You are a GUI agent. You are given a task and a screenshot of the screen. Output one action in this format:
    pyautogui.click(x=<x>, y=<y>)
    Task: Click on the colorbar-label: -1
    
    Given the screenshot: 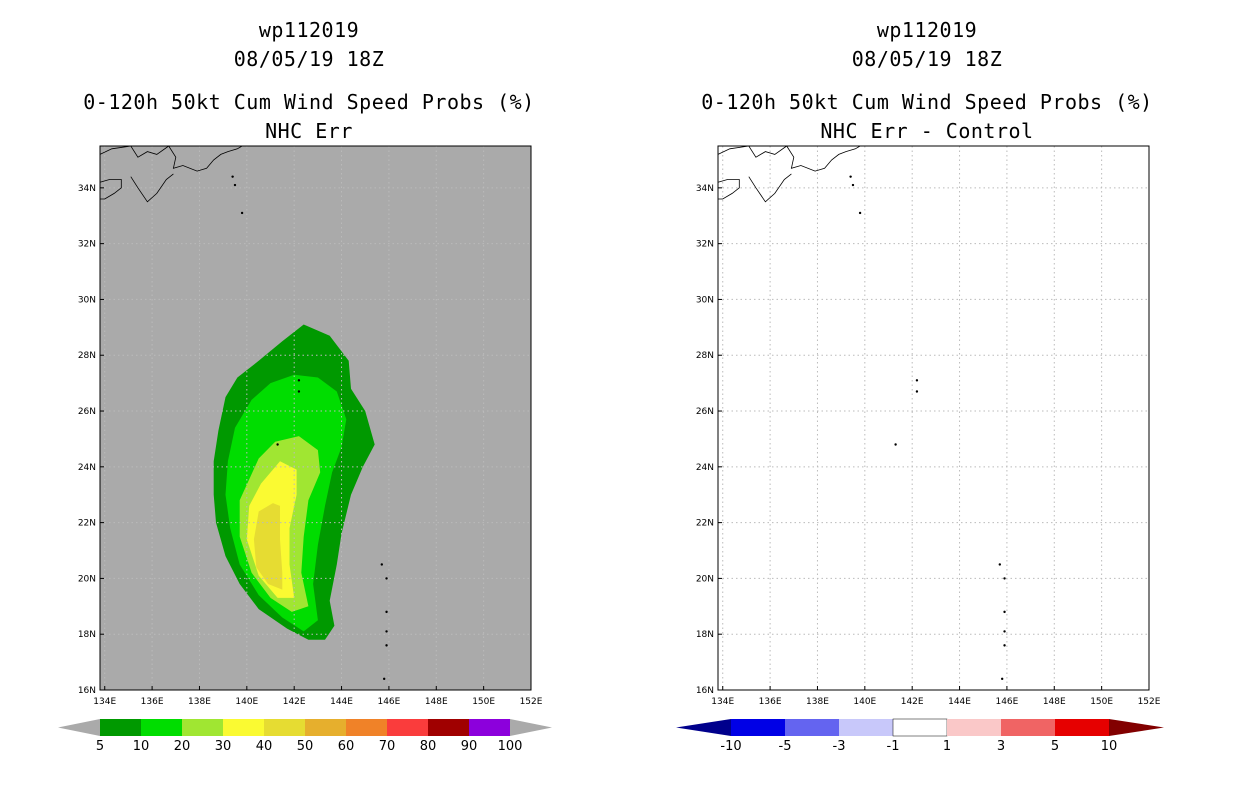 What is the action you would take?
    pyautogui.click(x=893, y=746)
    